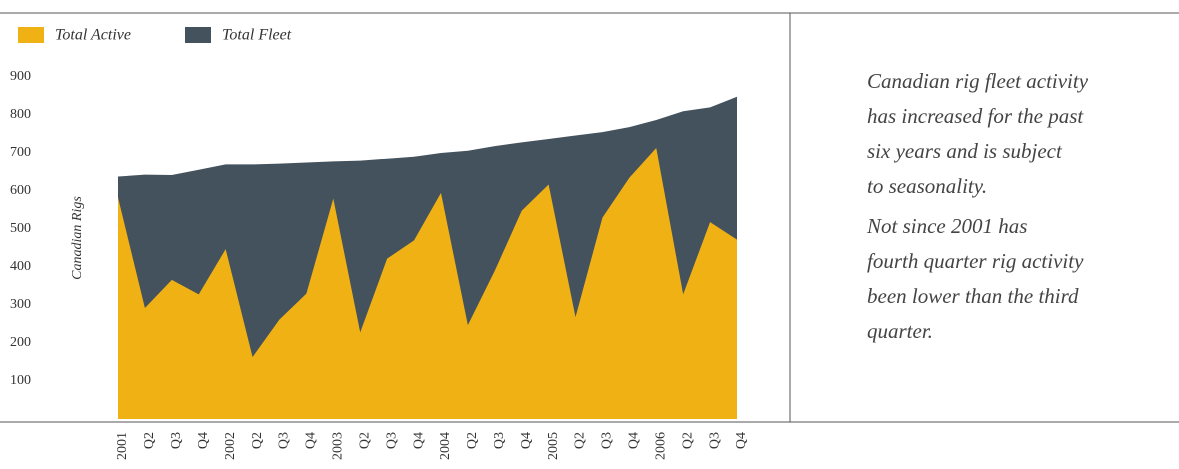 Image resolution: width=1179 pixels, height=469 pixels. Describe the element at coordinates (20, 304) in the screenshot. I see `y-tick-label: 300` at that location.